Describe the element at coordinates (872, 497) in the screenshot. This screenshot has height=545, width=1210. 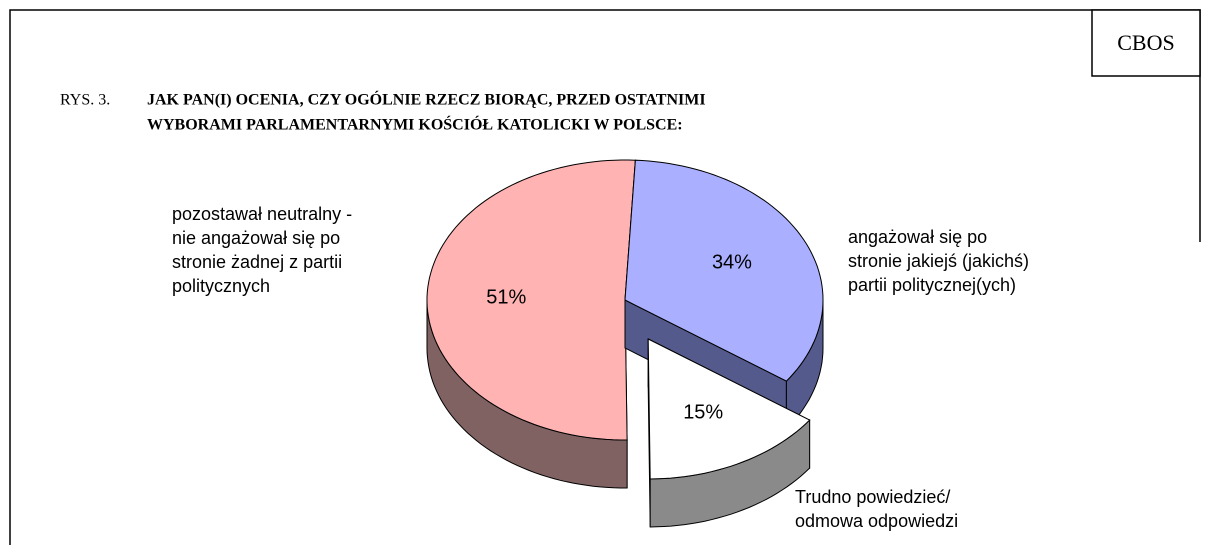
I see `category-label: Trudno powiedzieć/` at that location.